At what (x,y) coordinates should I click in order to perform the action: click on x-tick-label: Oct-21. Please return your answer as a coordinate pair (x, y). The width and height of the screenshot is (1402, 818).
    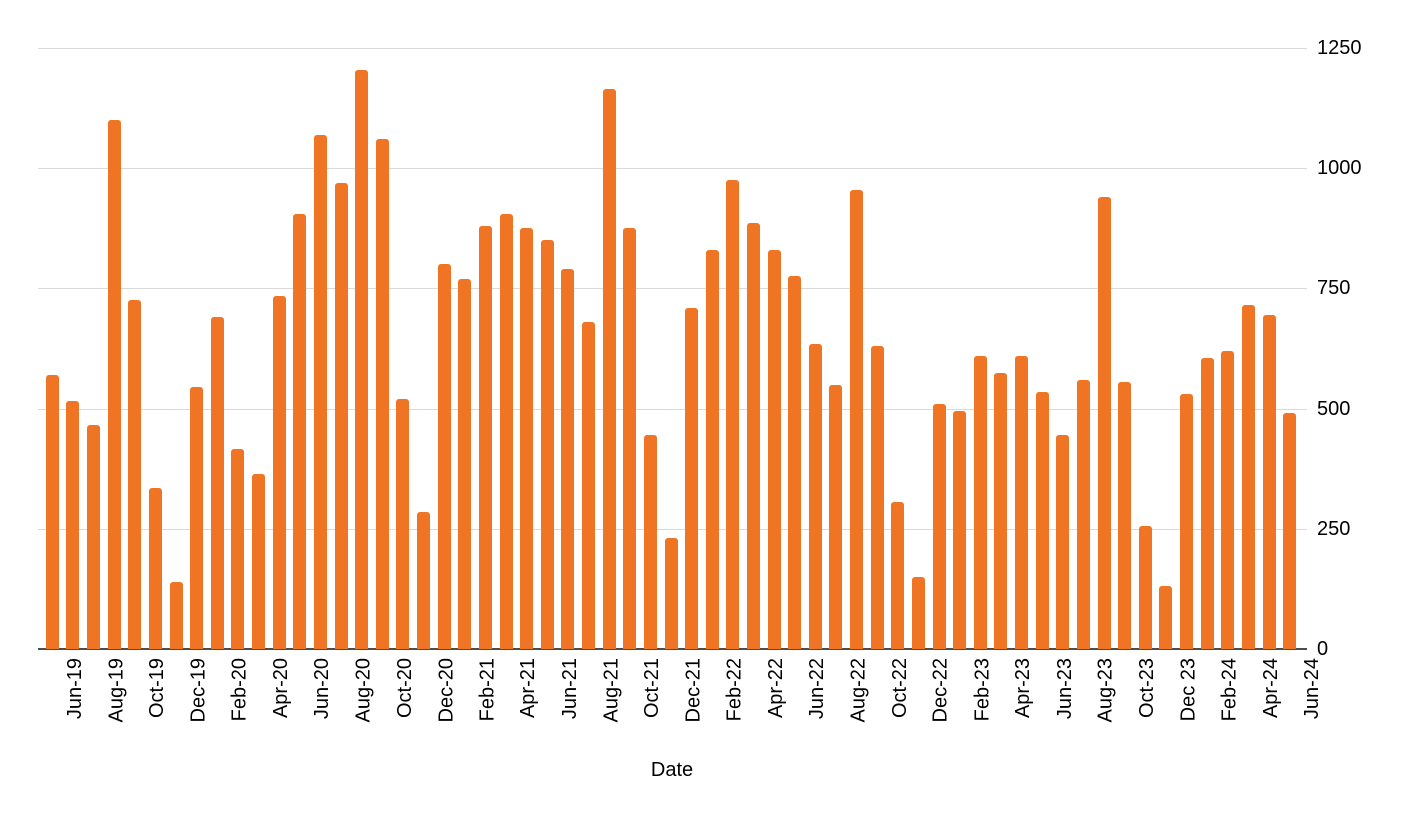
    Looking at the image, I should click on (652, 688).